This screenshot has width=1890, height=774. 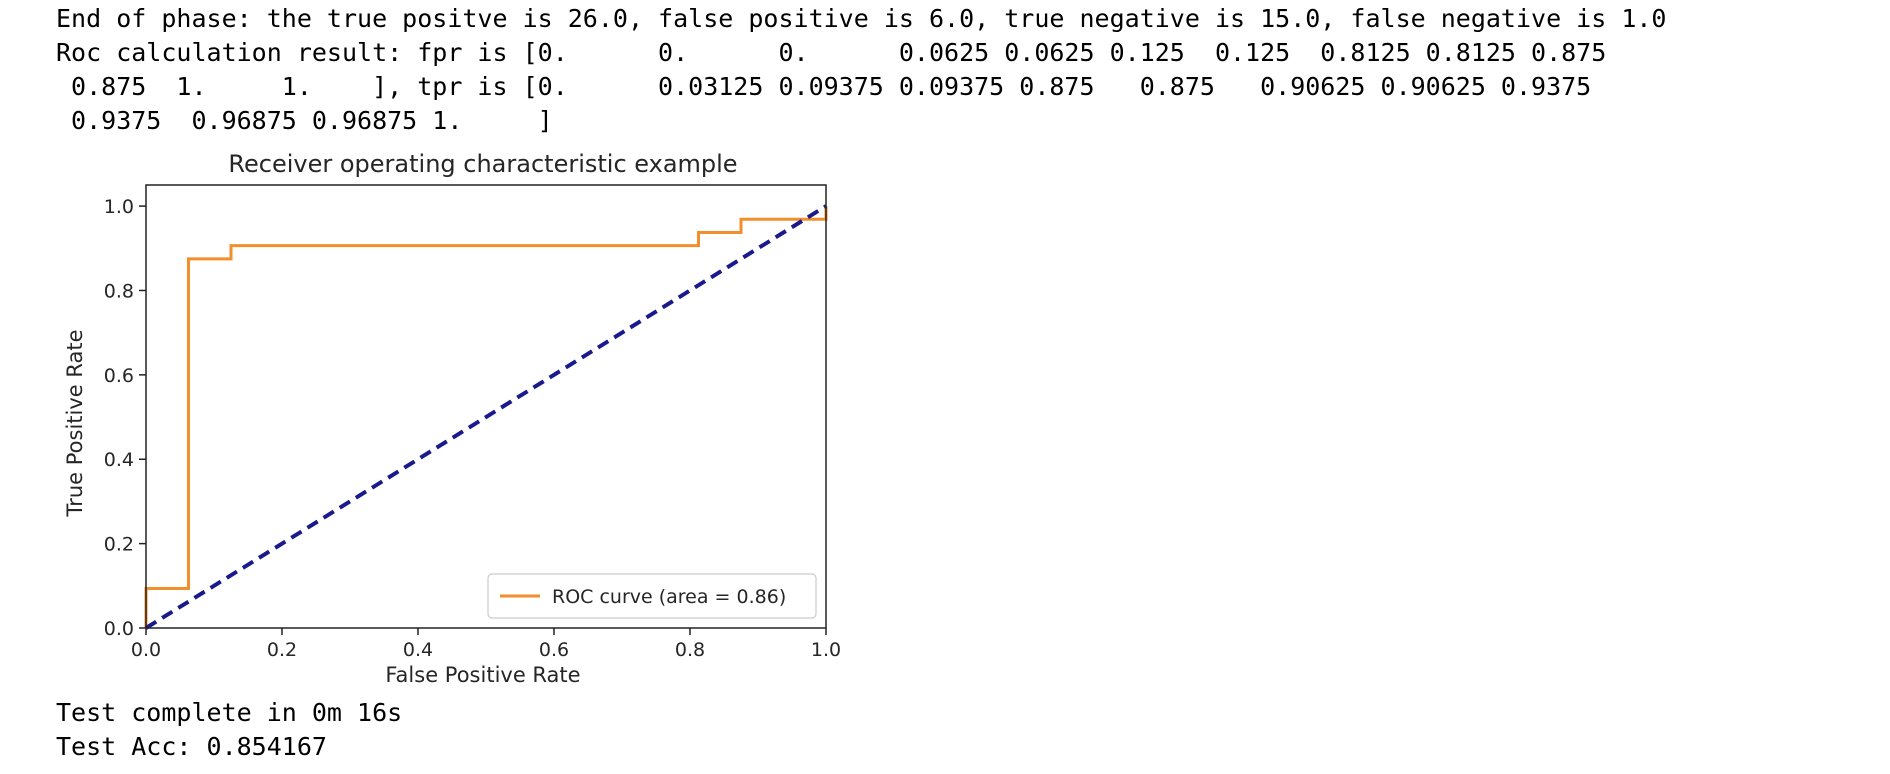 I want to click on y-tick-label: 1.0, so click(x=119, y=207).